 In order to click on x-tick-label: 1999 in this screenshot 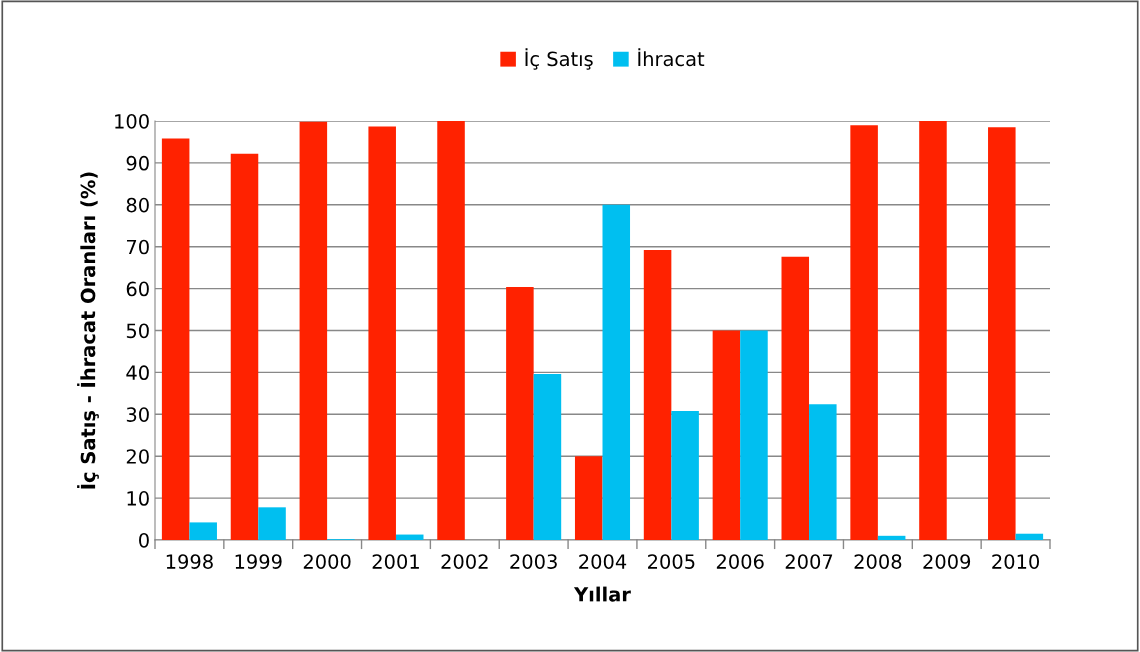, I will do `click(258, 561)`.